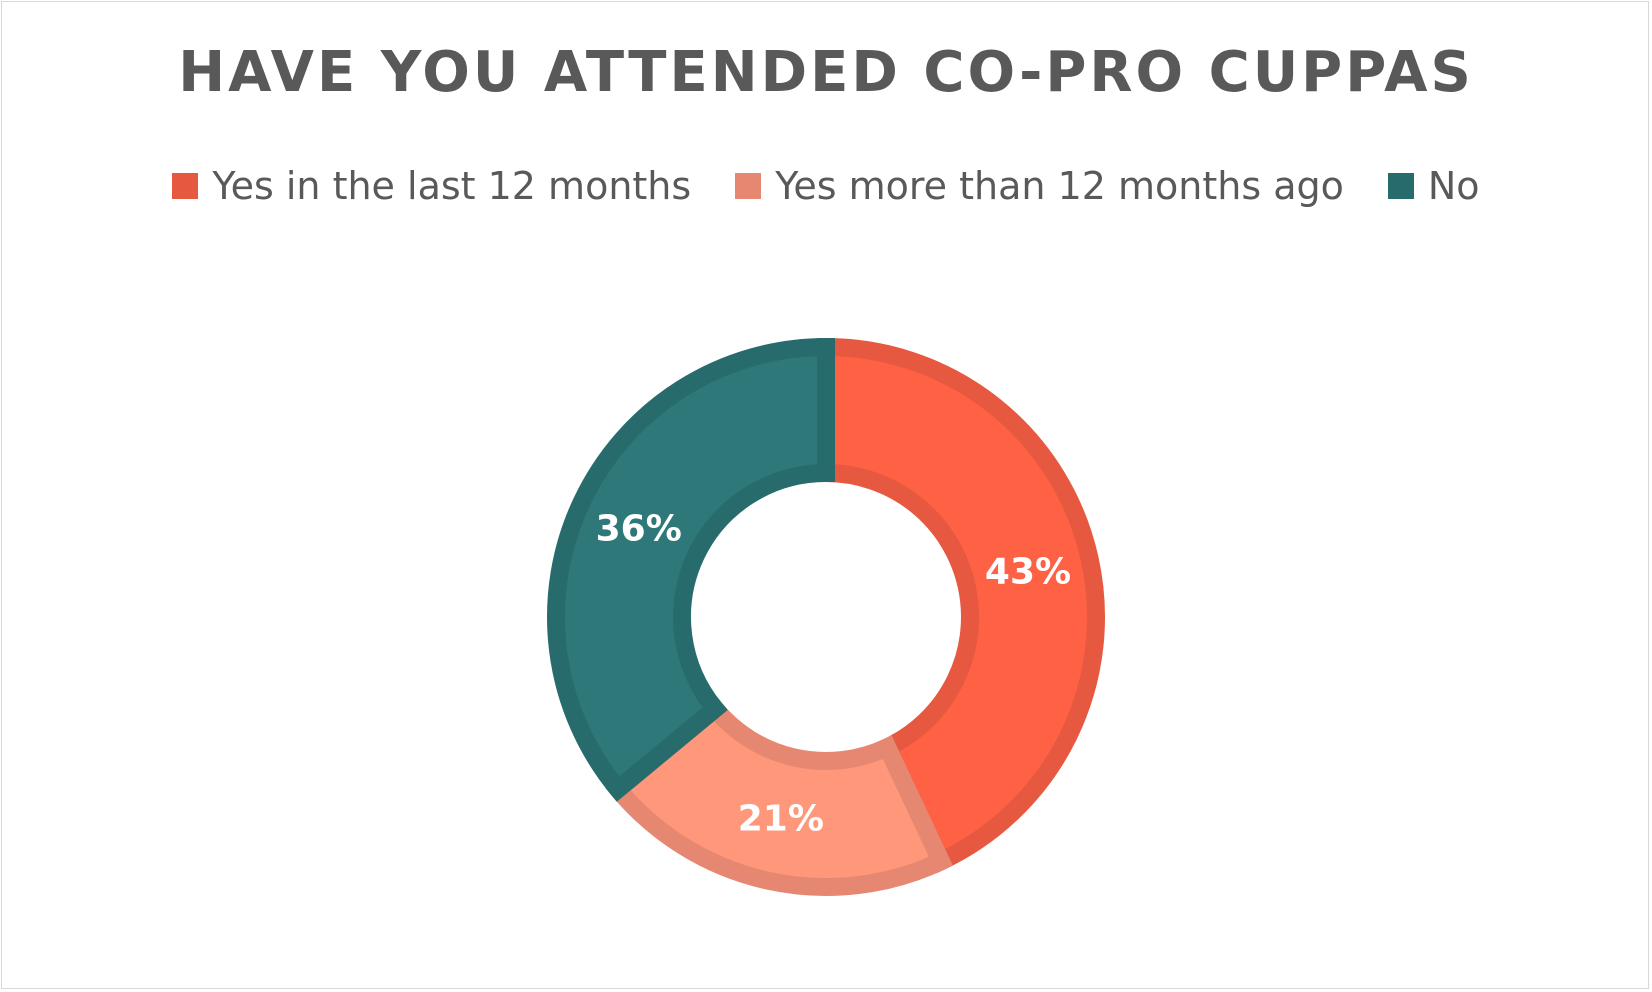 This screenshot has width=1652, height=992. I want to click on chart-title: HAVE YOU ATTENDED CO-PRO CUPPAS, so click(826, 72).